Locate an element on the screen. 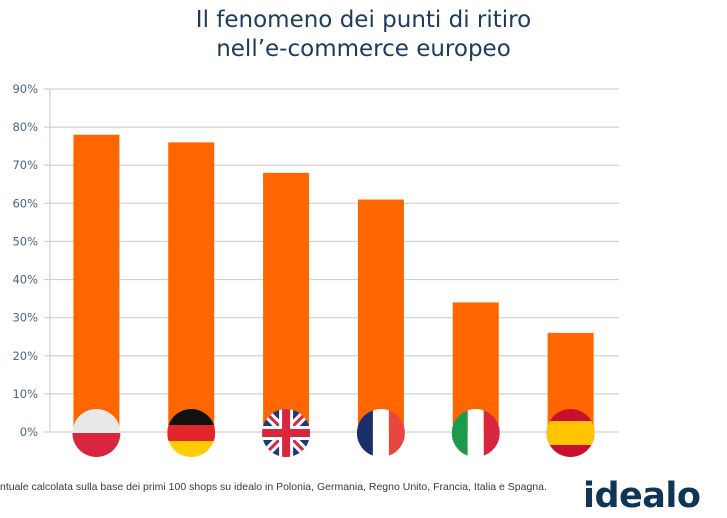  bar-regno-unito is located at coordinates (286, 302).